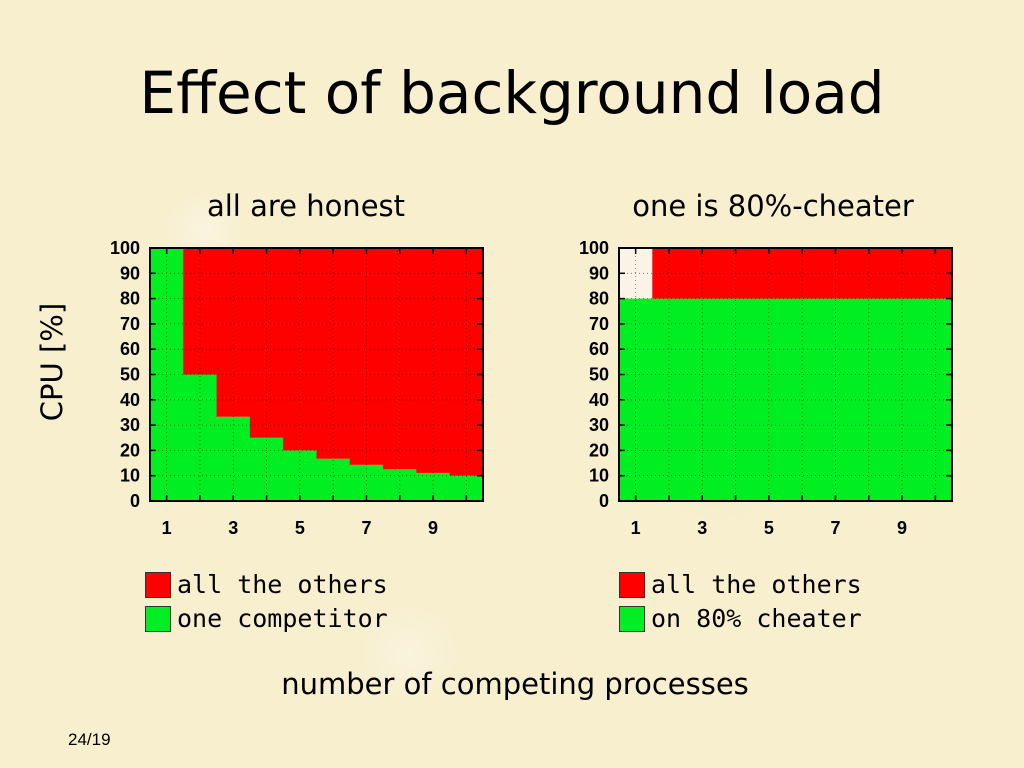  What do you see at coordinates (773, 206) in the screenshot?
I see `chart-2-title: one is 80%-cheater` at bounding box center [773, 206].